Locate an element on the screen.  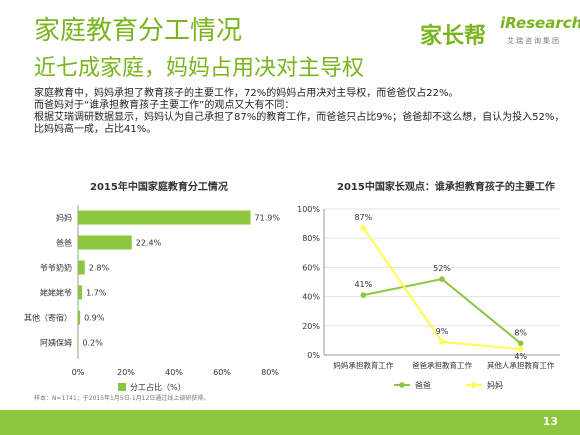
y-tick-label: 80% is located at coordinates (311, 238).